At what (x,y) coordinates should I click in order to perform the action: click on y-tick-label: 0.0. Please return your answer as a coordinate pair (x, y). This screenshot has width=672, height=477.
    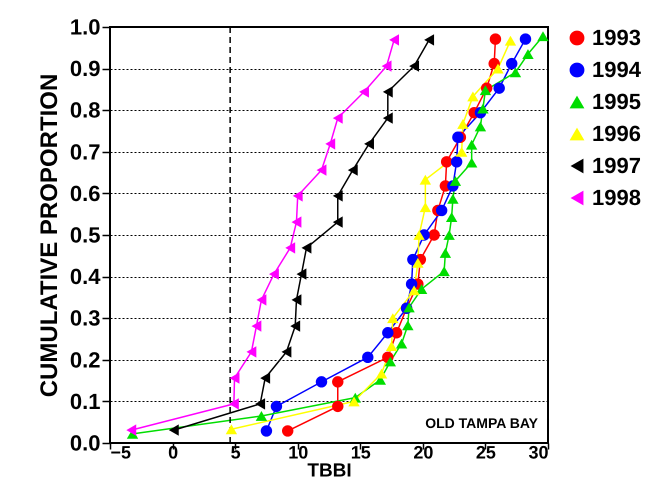
    Looking at the image, I should click on (85, 443).